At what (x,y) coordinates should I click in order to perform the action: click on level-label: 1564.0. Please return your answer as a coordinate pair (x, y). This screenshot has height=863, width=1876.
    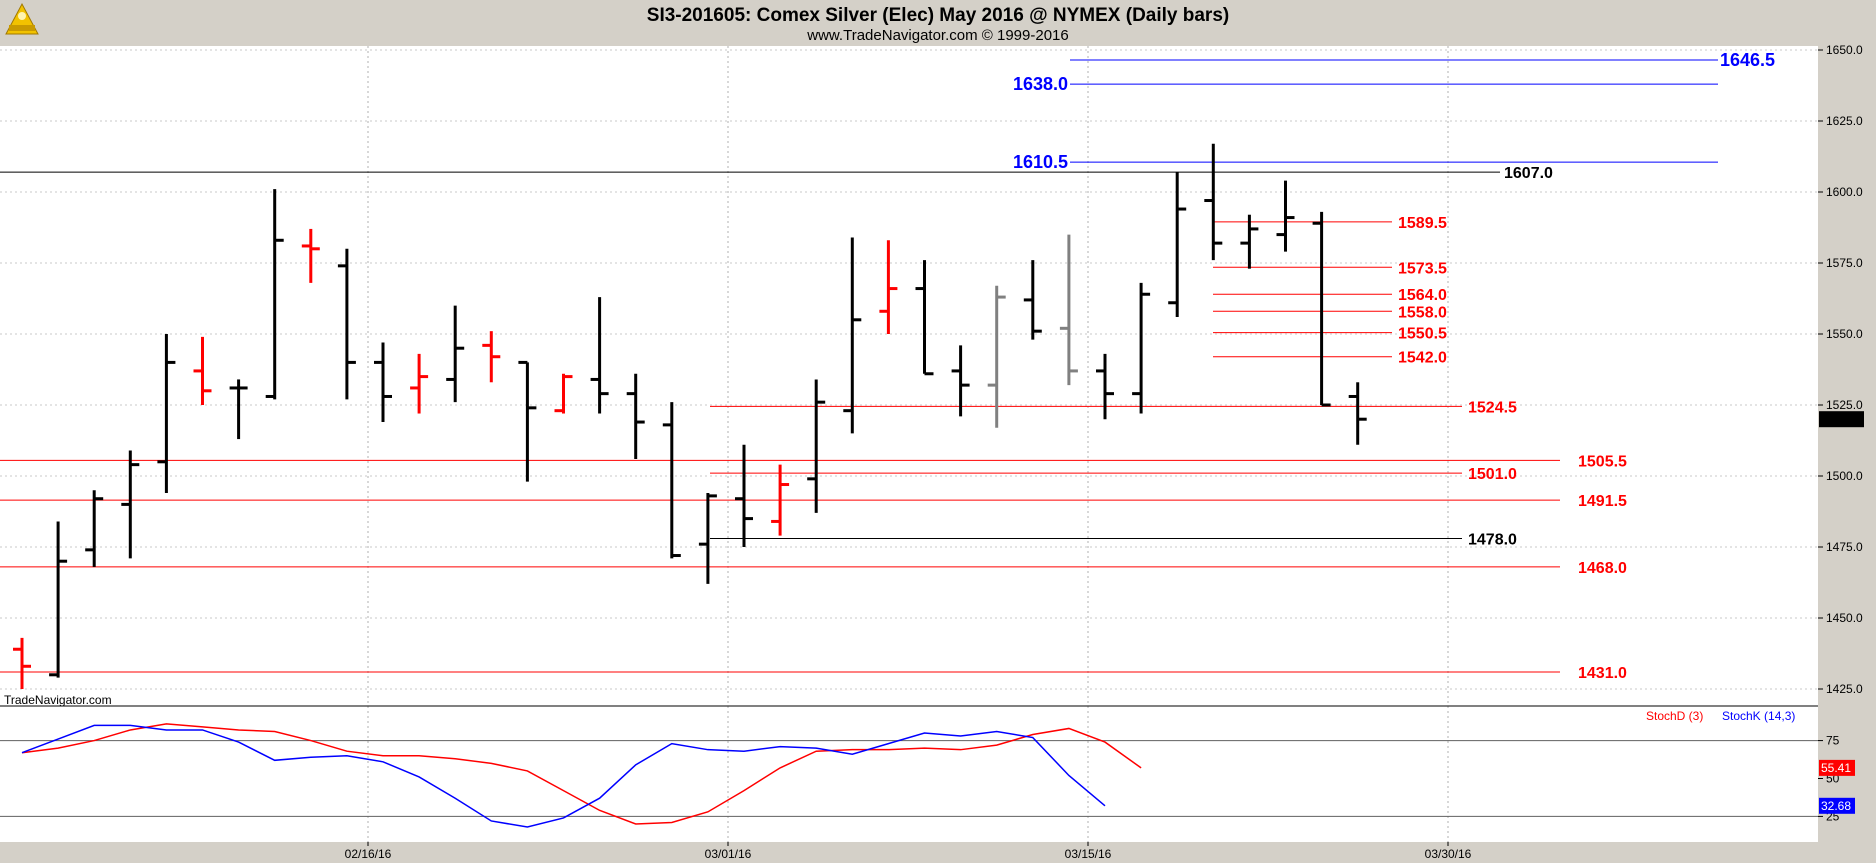
    Looking at the image, I should click on (1422, 295).